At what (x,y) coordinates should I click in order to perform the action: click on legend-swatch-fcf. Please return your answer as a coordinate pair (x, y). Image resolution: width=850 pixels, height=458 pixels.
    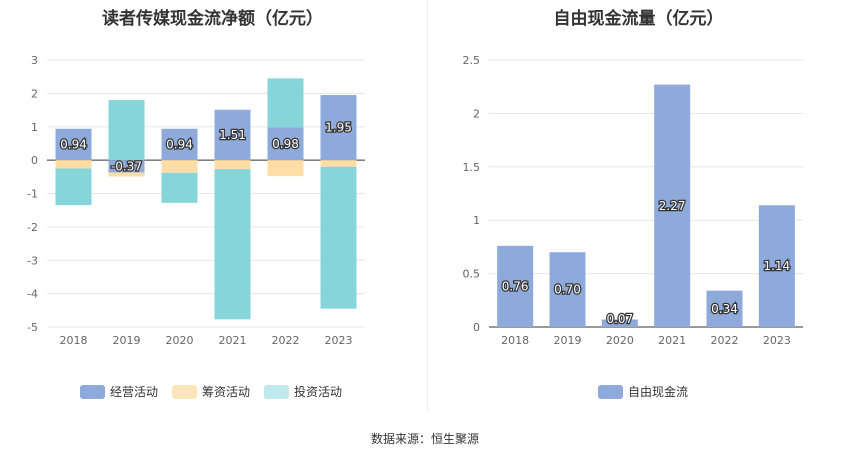
    Looking at the image, I should click on (610, 391).